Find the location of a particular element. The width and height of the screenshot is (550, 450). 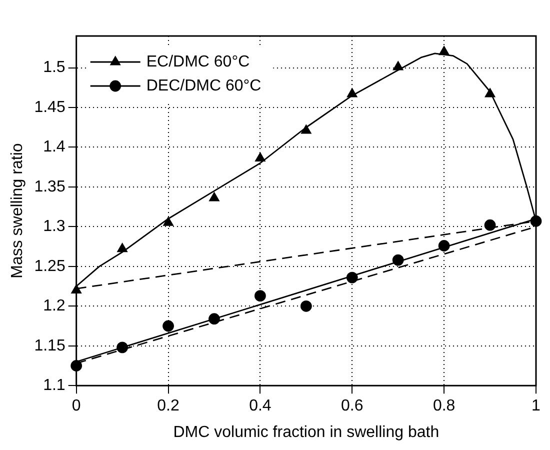

y-tick-label: 1.45 is located at coordinates (50, 107).